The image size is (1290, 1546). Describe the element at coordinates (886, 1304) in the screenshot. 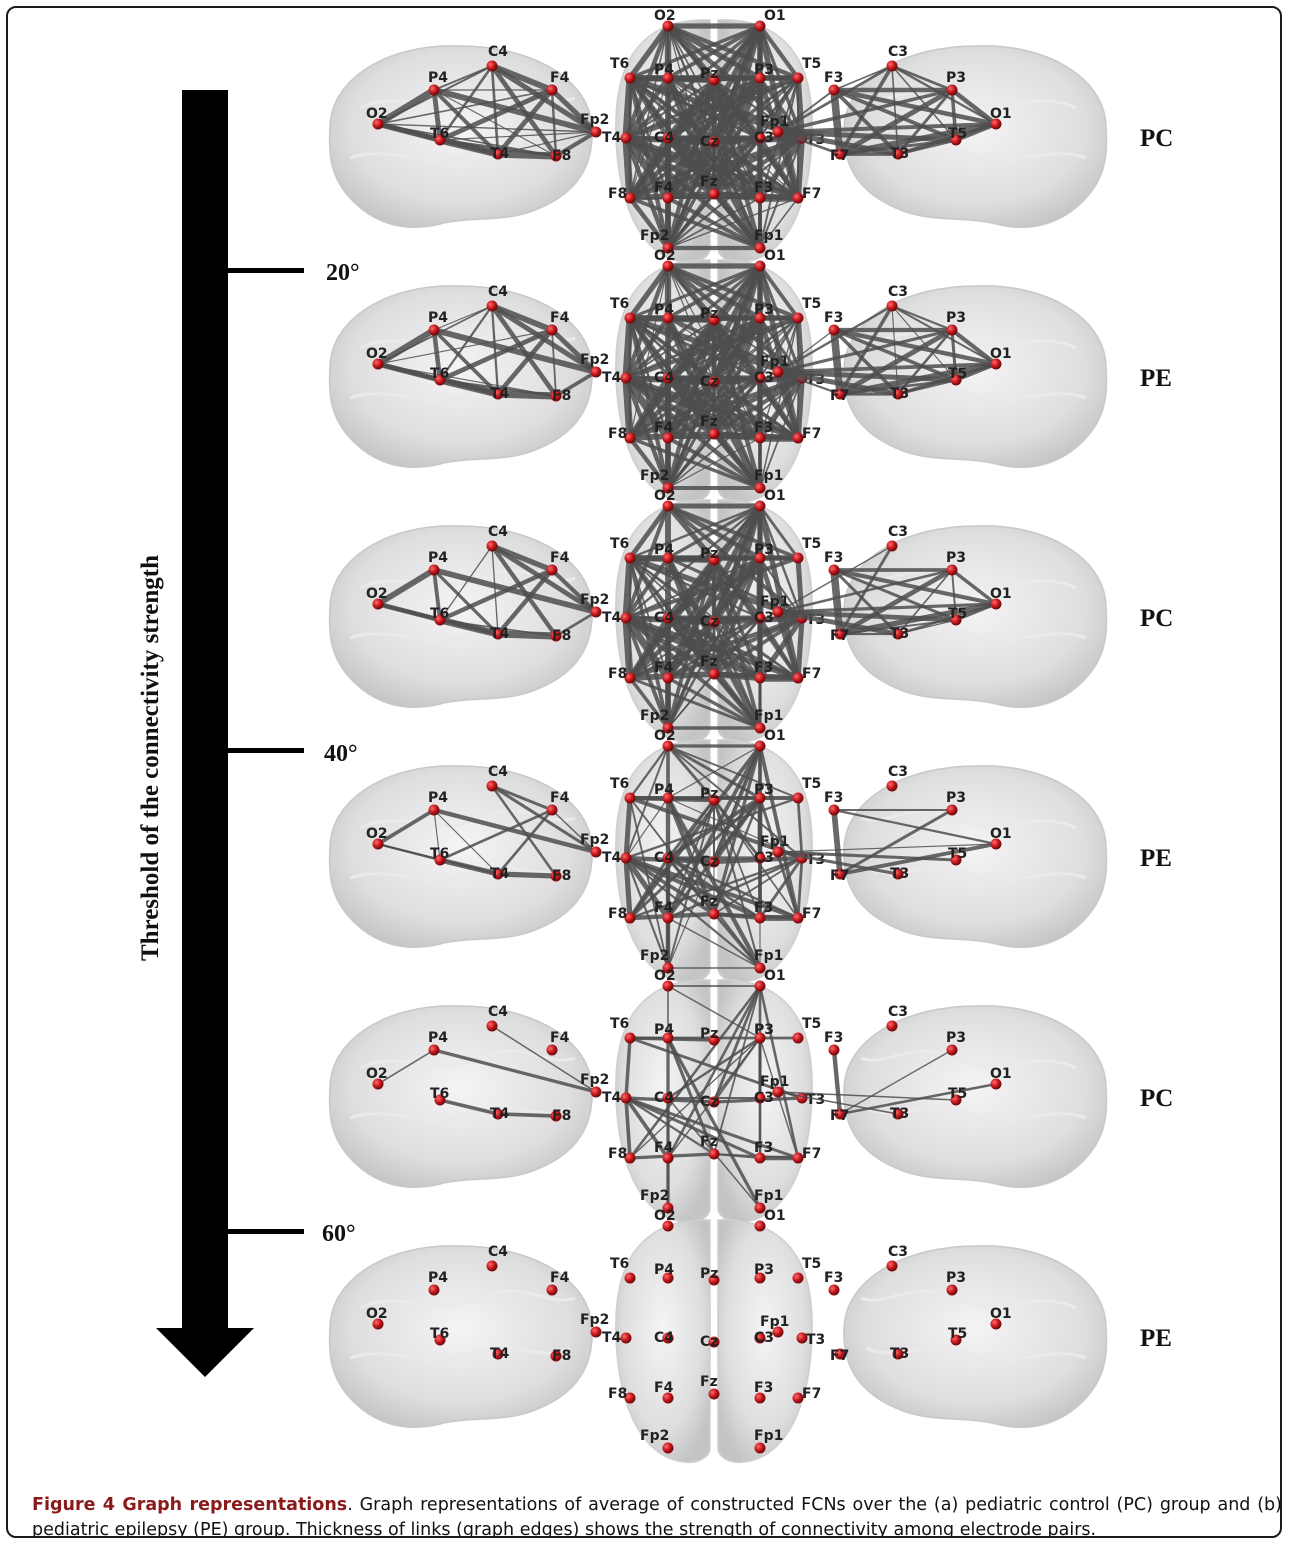

I see `left-hemisphere-view: F3 C3 P3 O1 Fp1 F7 T3 T5` at that location.